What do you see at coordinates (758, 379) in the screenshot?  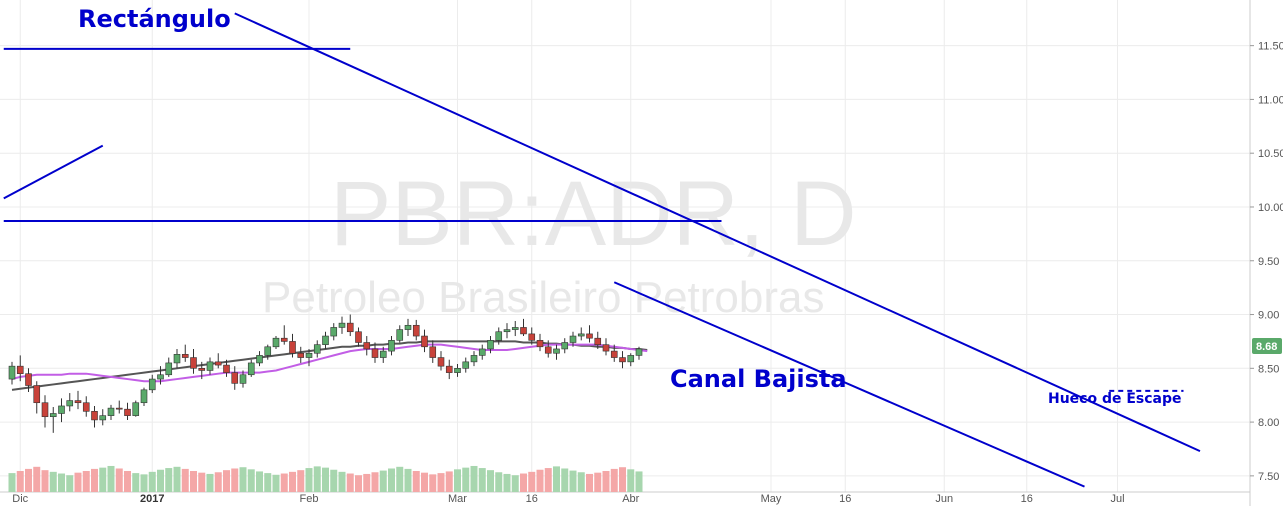 I see `channel-label: Canal Bajista` at bounding box center [758, 379].